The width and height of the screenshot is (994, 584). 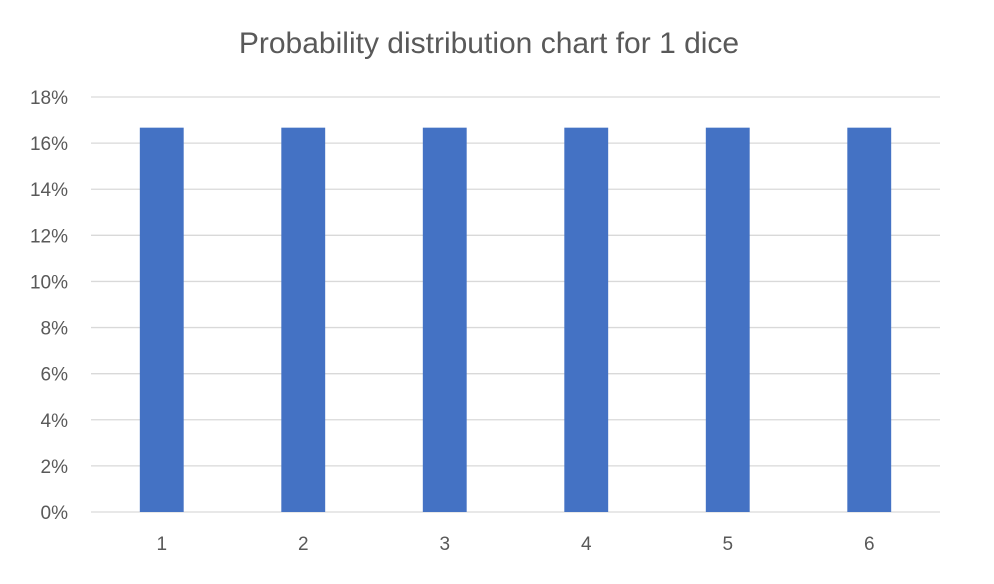 What do you see at coordinates (161, 544) in the screenshot?
I see `x-tick-label: 1` at bounding box center [161, 544].